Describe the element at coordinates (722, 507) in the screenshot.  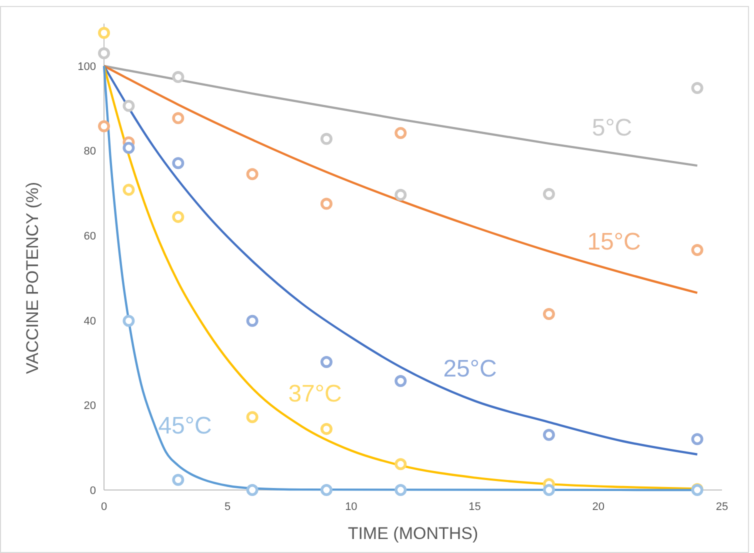
I see `x-tick-label: 25` at that location.